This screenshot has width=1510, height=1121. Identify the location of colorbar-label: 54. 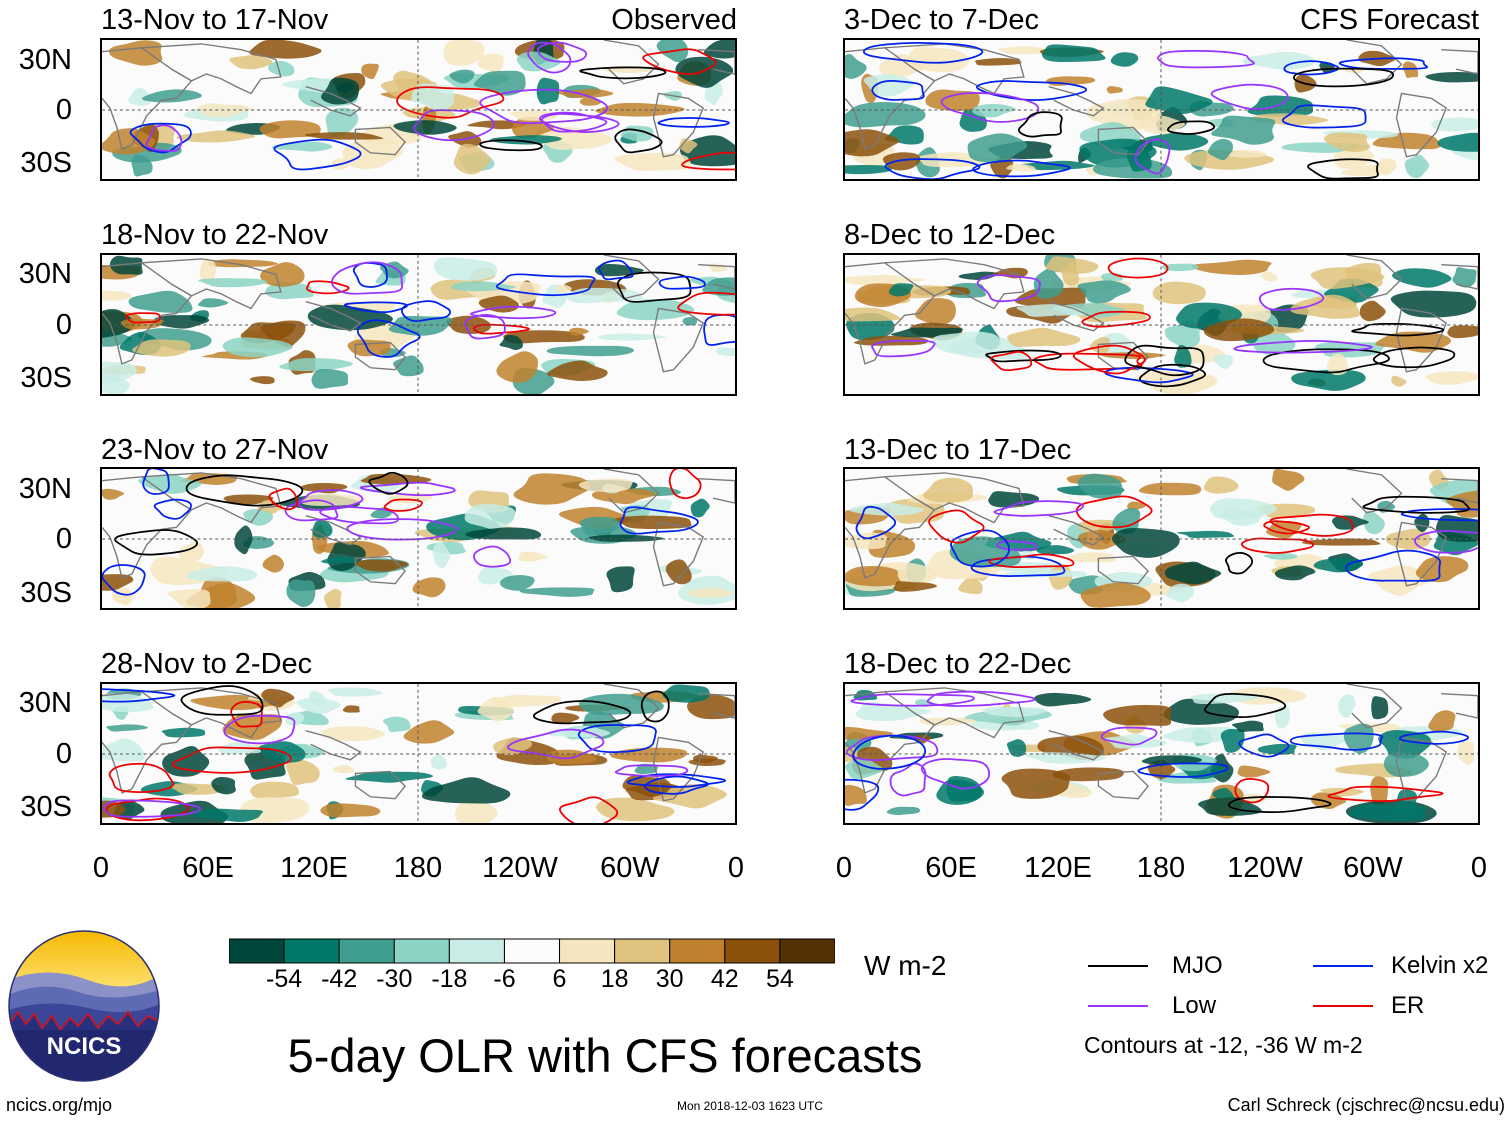
(779, 979).